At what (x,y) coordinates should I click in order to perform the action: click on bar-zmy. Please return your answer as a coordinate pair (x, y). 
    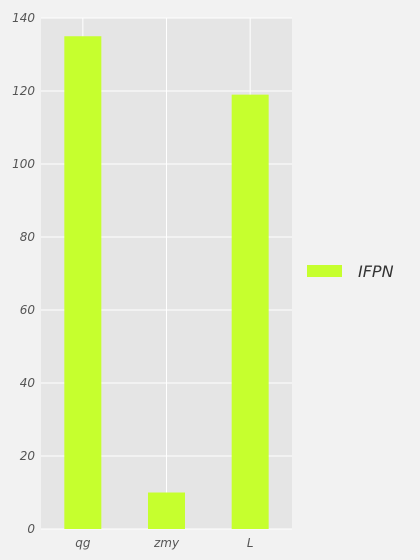
    Looking at the image, I should click on (166, 510).